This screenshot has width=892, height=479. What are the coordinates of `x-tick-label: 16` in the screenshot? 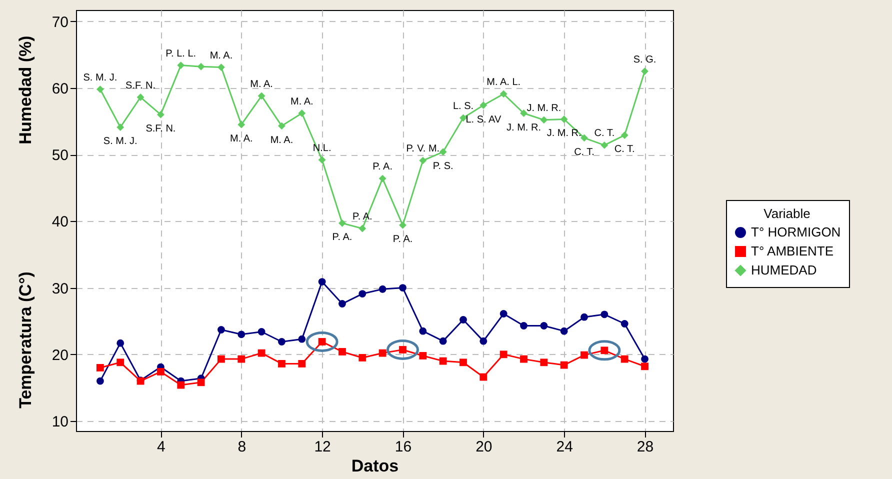 It's located at (403, 447).